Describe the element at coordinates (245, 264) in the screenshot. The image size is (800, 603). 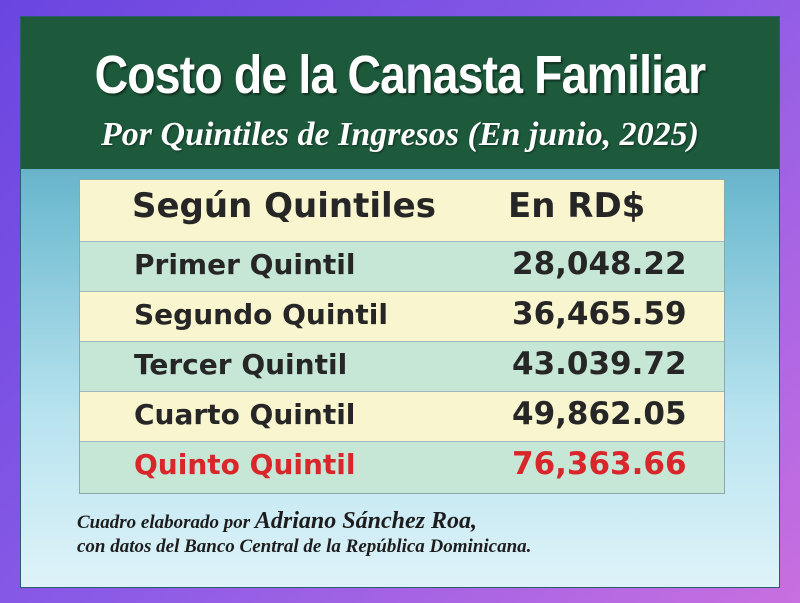
I see `row-label: Primer Quintil` at that location.